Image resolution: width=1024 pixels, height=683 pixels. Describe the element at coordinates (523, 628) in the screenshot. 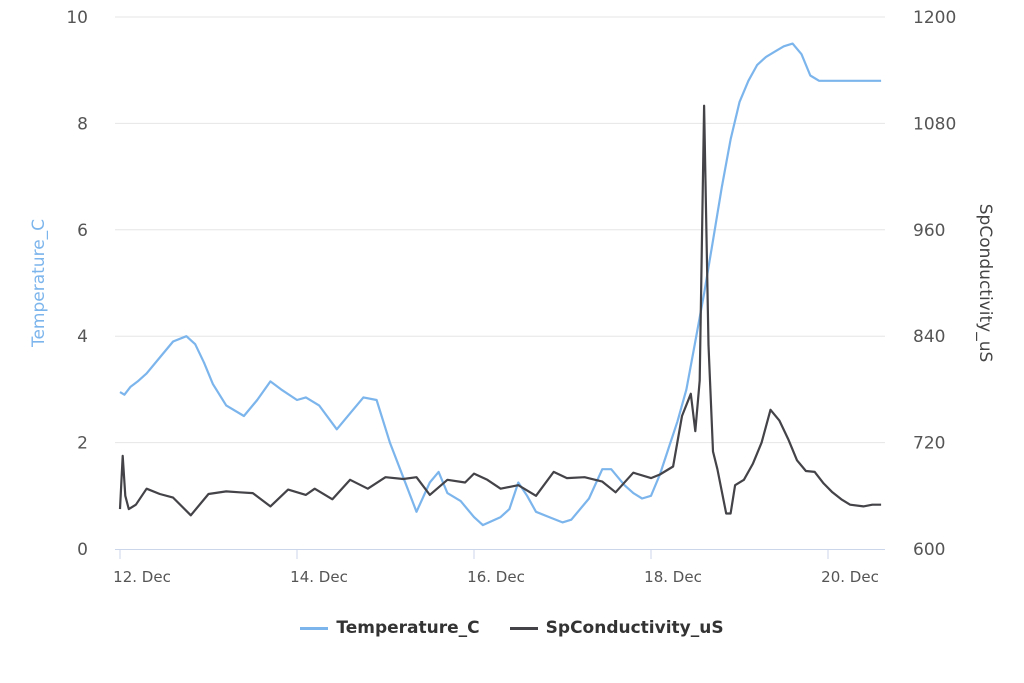

I see `conductivity-swatch-icon` at that location.